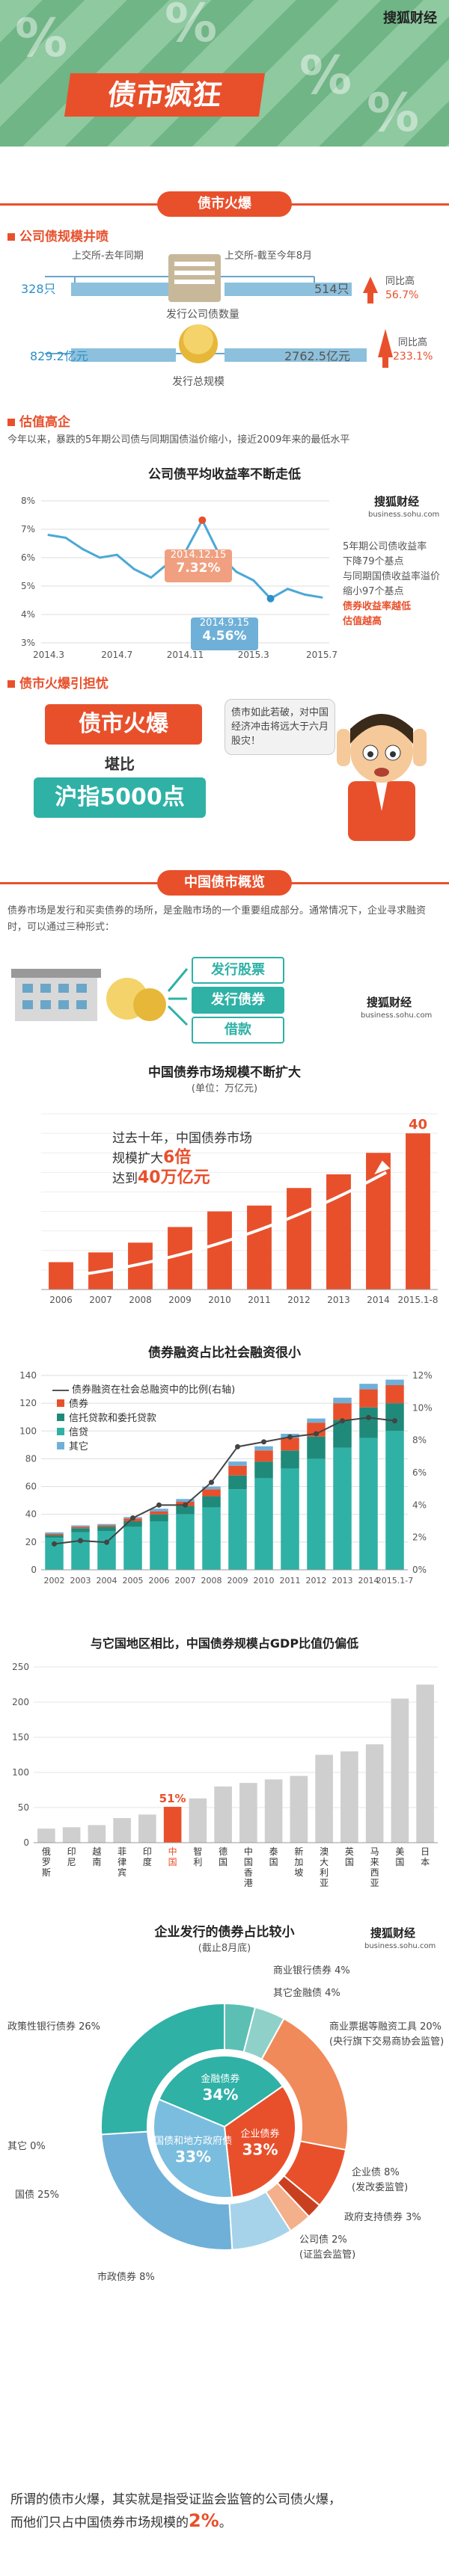 This screenshot has width=449, height=2576. I want to click on x-tick-char: 罗, so click(46, 1862).